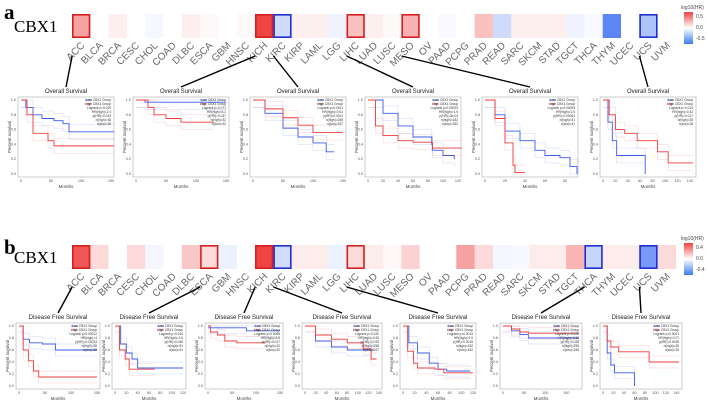 Image resolution: width=708 pixels, height=409 pixels. I want to click on legend-stat: HR(high)=4, so click(89, 338).